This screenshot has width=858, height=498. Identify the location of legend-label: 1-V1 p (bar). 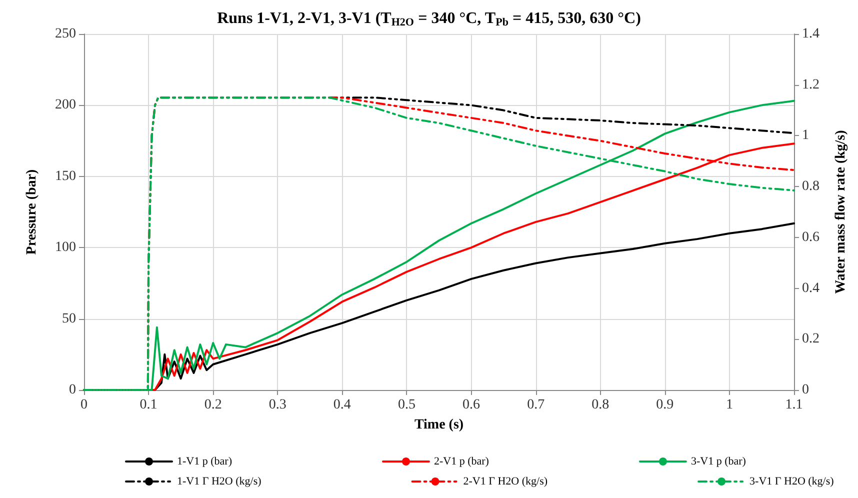
(204, 462).